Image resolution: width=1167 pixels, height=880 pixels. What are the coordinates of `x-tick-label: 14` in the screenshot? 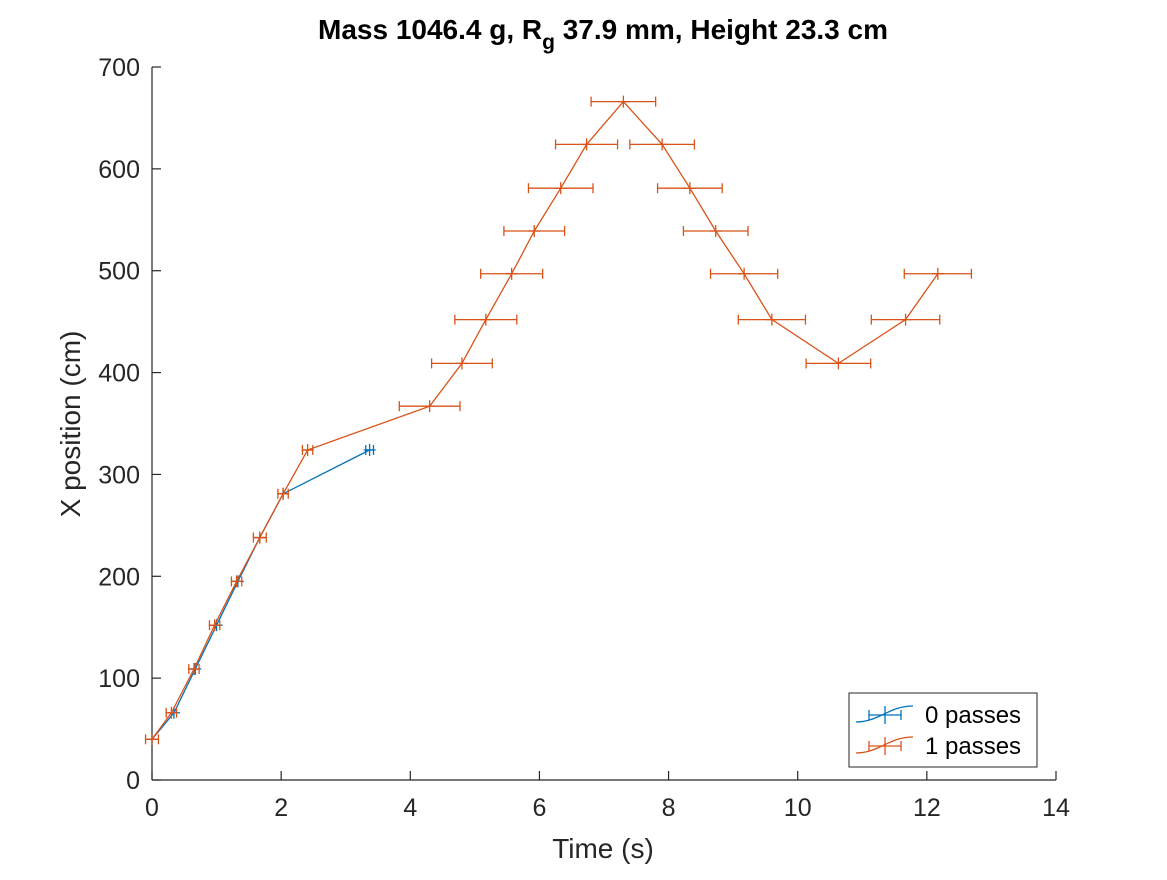 It's located at (1056, 808).